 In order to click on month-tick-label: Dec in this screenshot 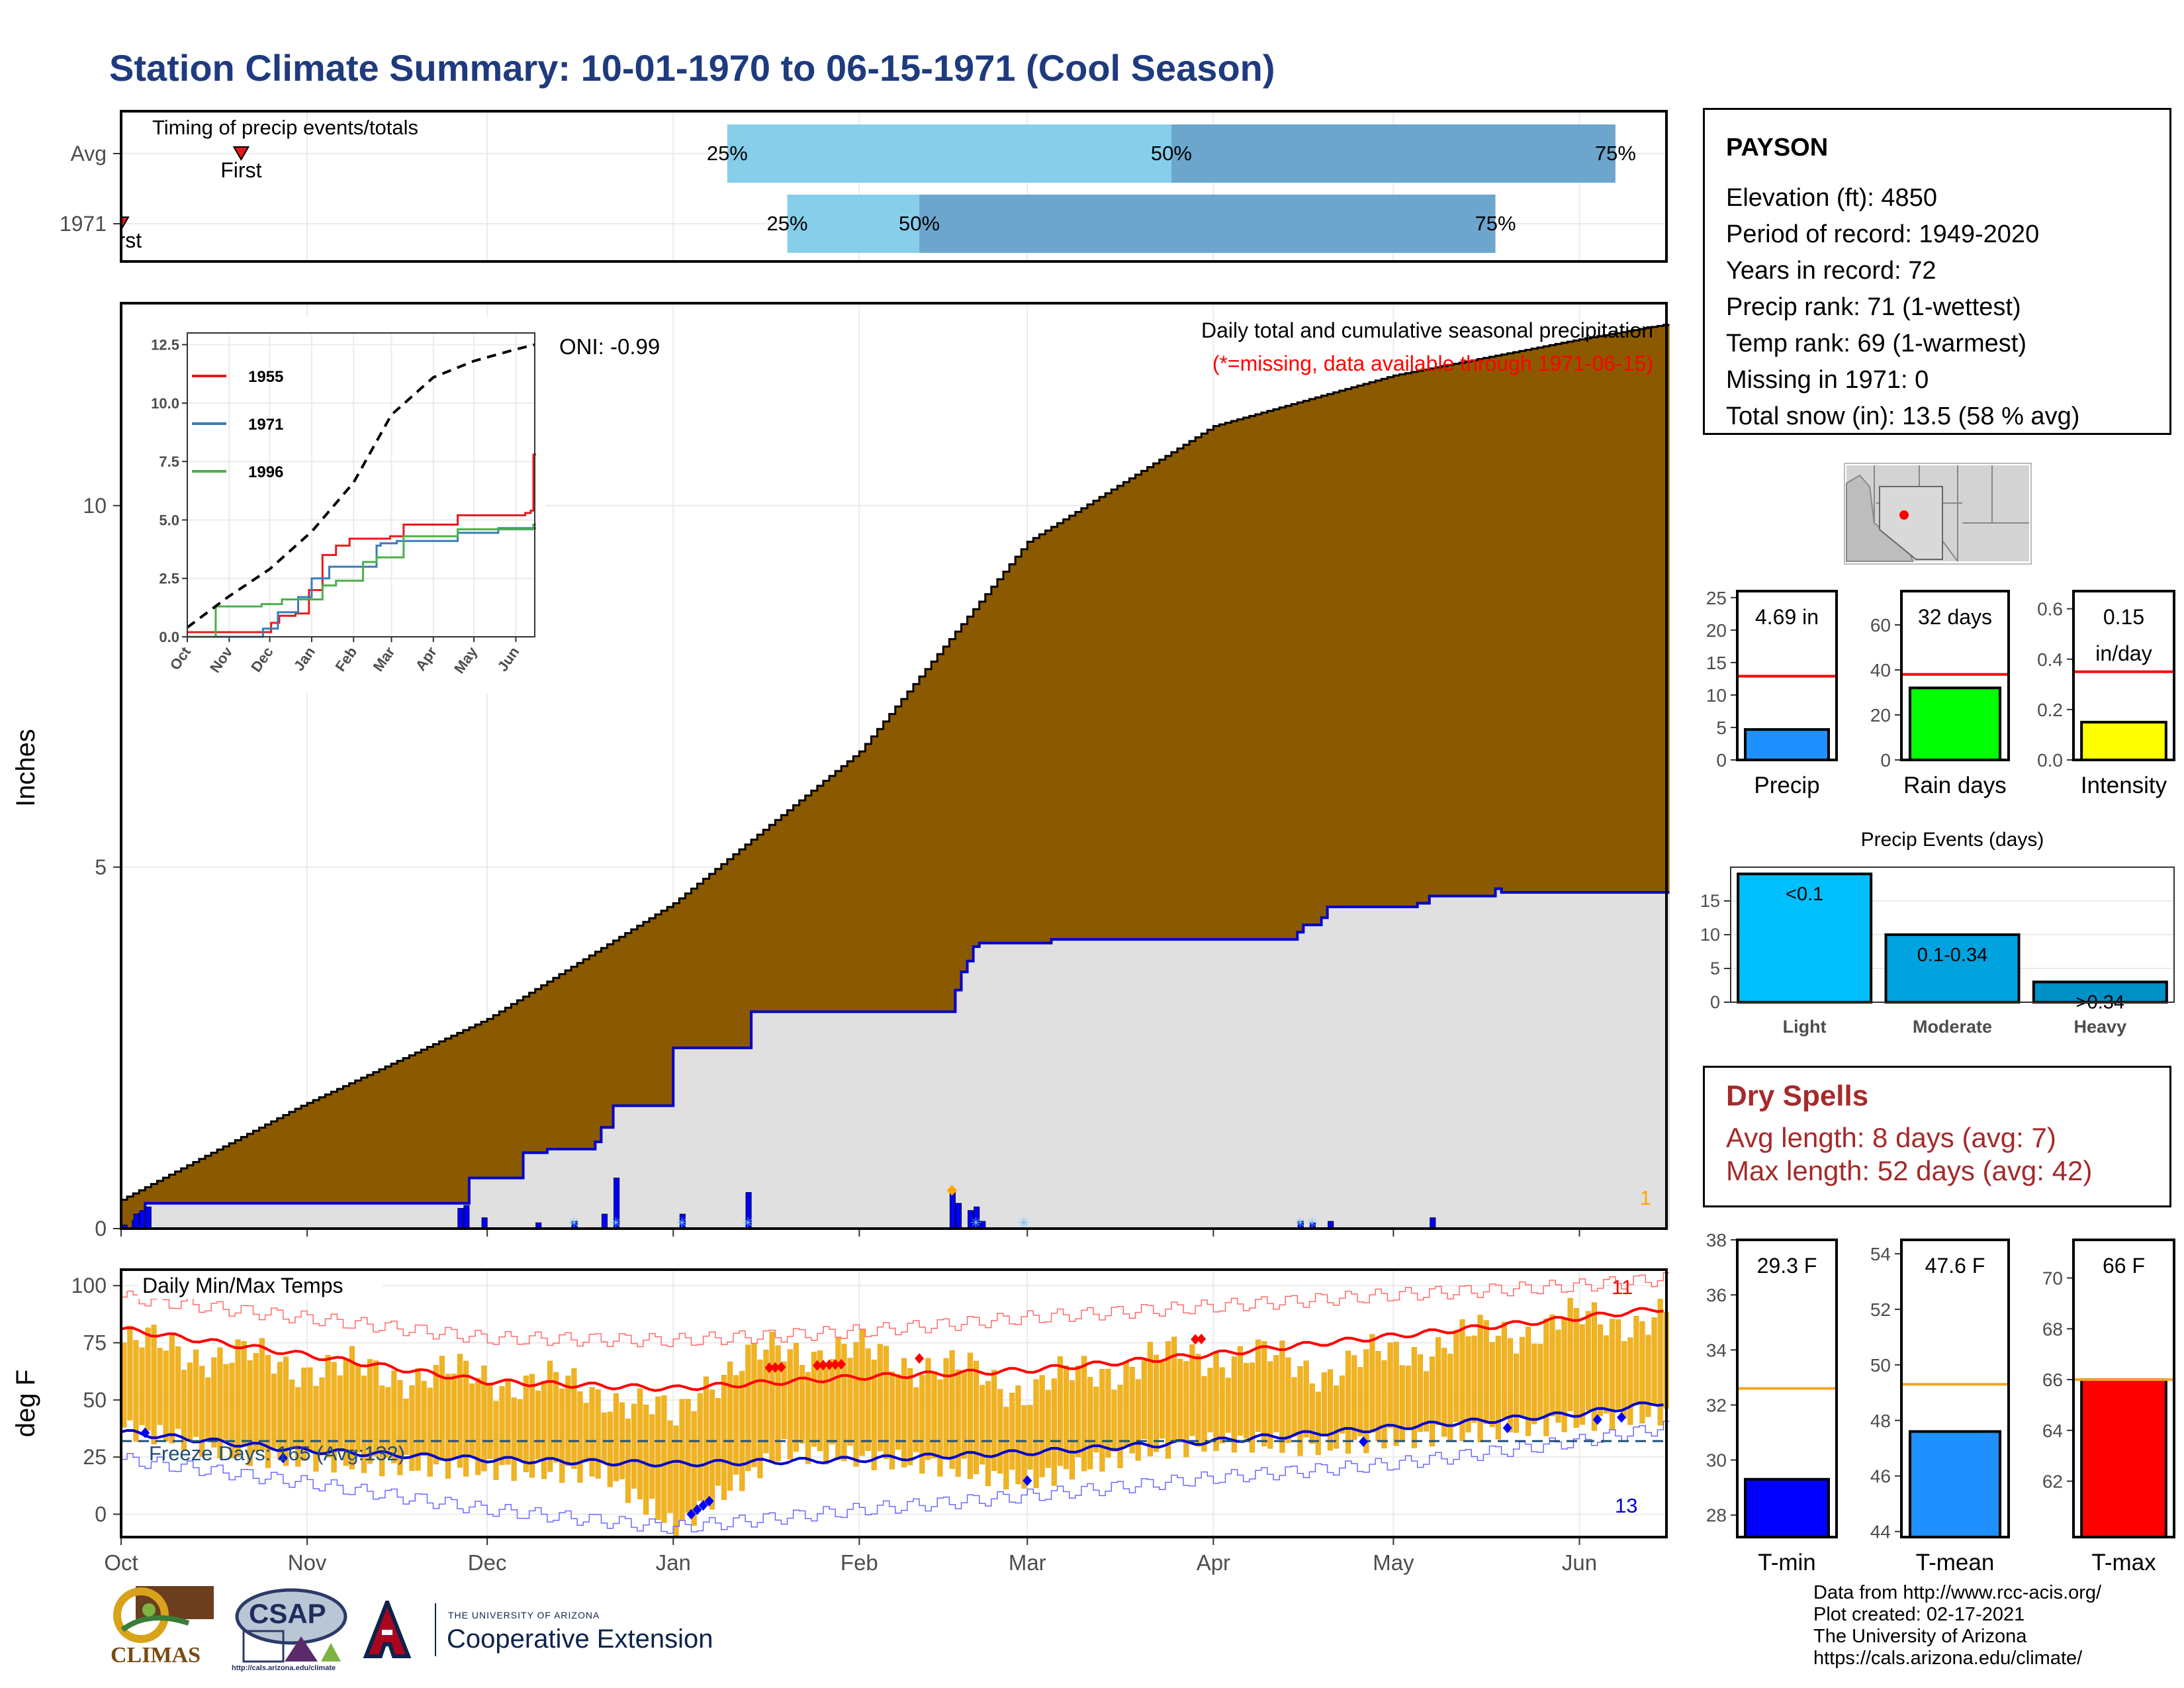, I will do `click(488, 1562)`.